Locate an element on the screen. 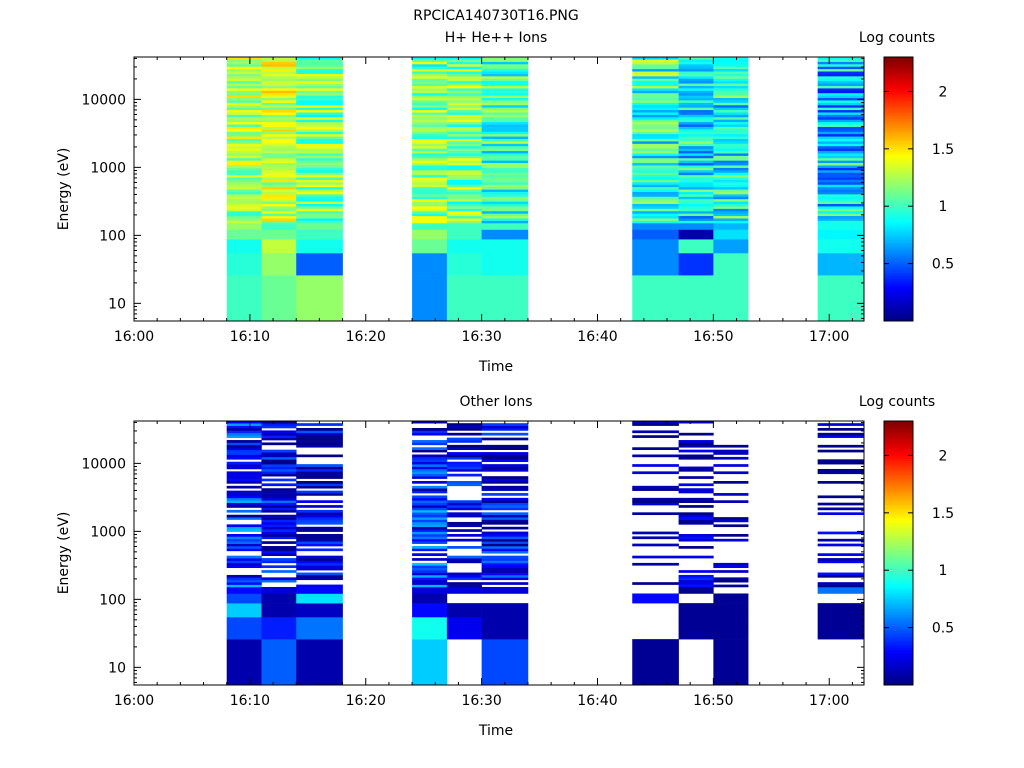  y-tick-label: 10000 is located at coordinates (103, 100).